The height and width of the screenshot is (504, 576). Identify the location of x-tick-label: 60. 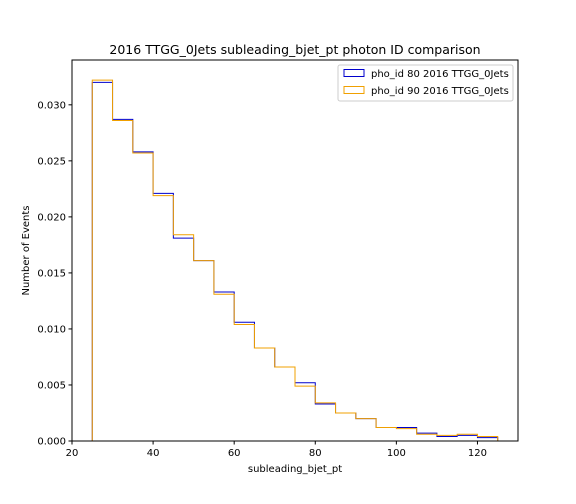
(234, 453).